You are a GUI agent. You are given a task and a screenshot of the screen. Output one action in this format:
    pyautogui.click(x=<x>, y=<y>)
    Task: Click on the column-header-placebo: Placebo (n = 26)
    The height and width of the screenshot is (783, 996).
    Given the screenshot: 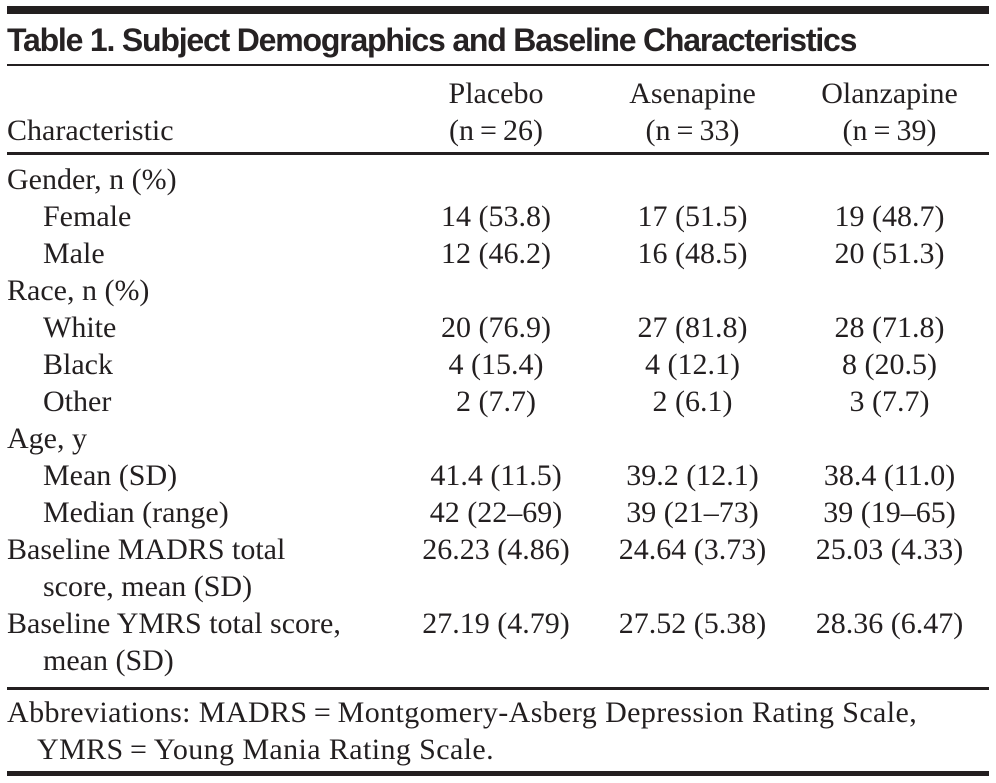 What is the action you would take?
    pyautogui.click(x=496, y=110)
    